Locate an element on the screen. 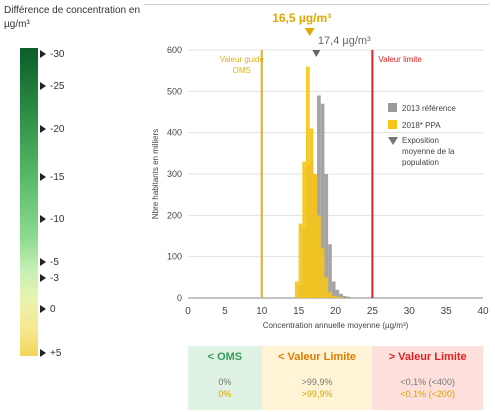 This screenshot has height=412, width=495. legend-tick-label: -10 is located at coordinates (57, 219).